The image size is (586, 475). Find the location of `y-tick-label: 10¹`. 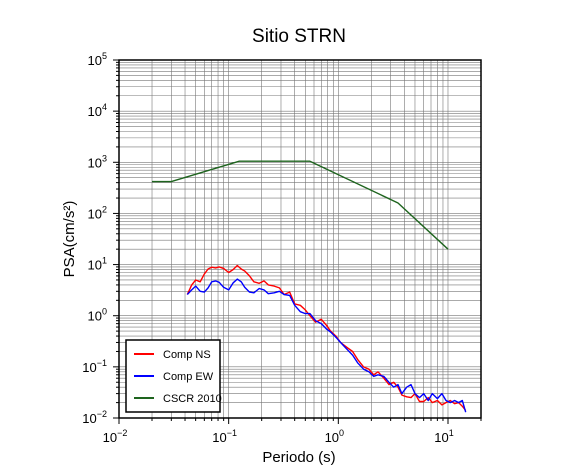

y-tick-label: 10¹ is located at coordinates (97, 264).